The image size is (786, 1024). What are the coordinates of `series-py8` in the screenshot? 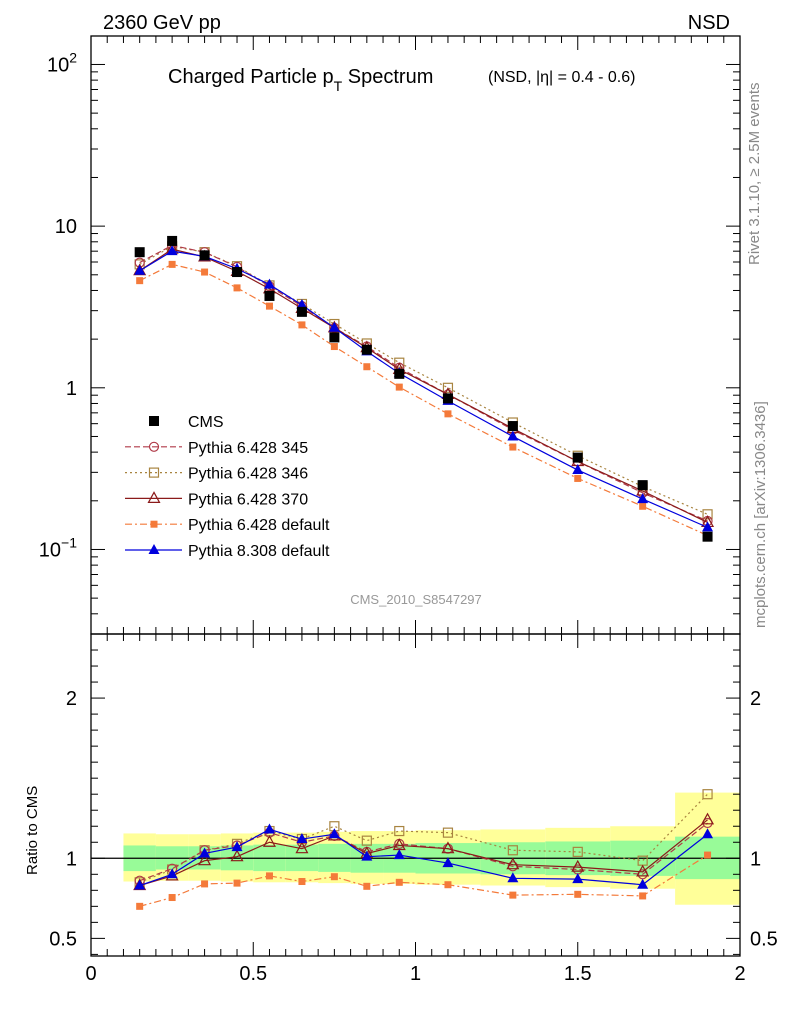 It's located at (424, 856).